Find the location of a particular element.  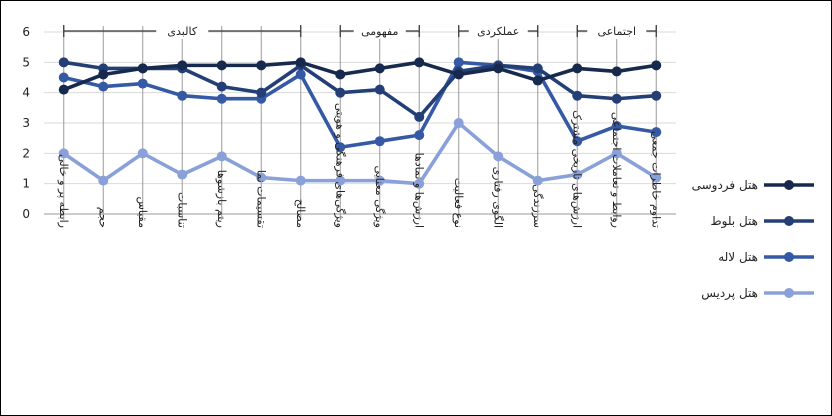

x-tick-label: مقیاس is located at coordinates (142, 212).